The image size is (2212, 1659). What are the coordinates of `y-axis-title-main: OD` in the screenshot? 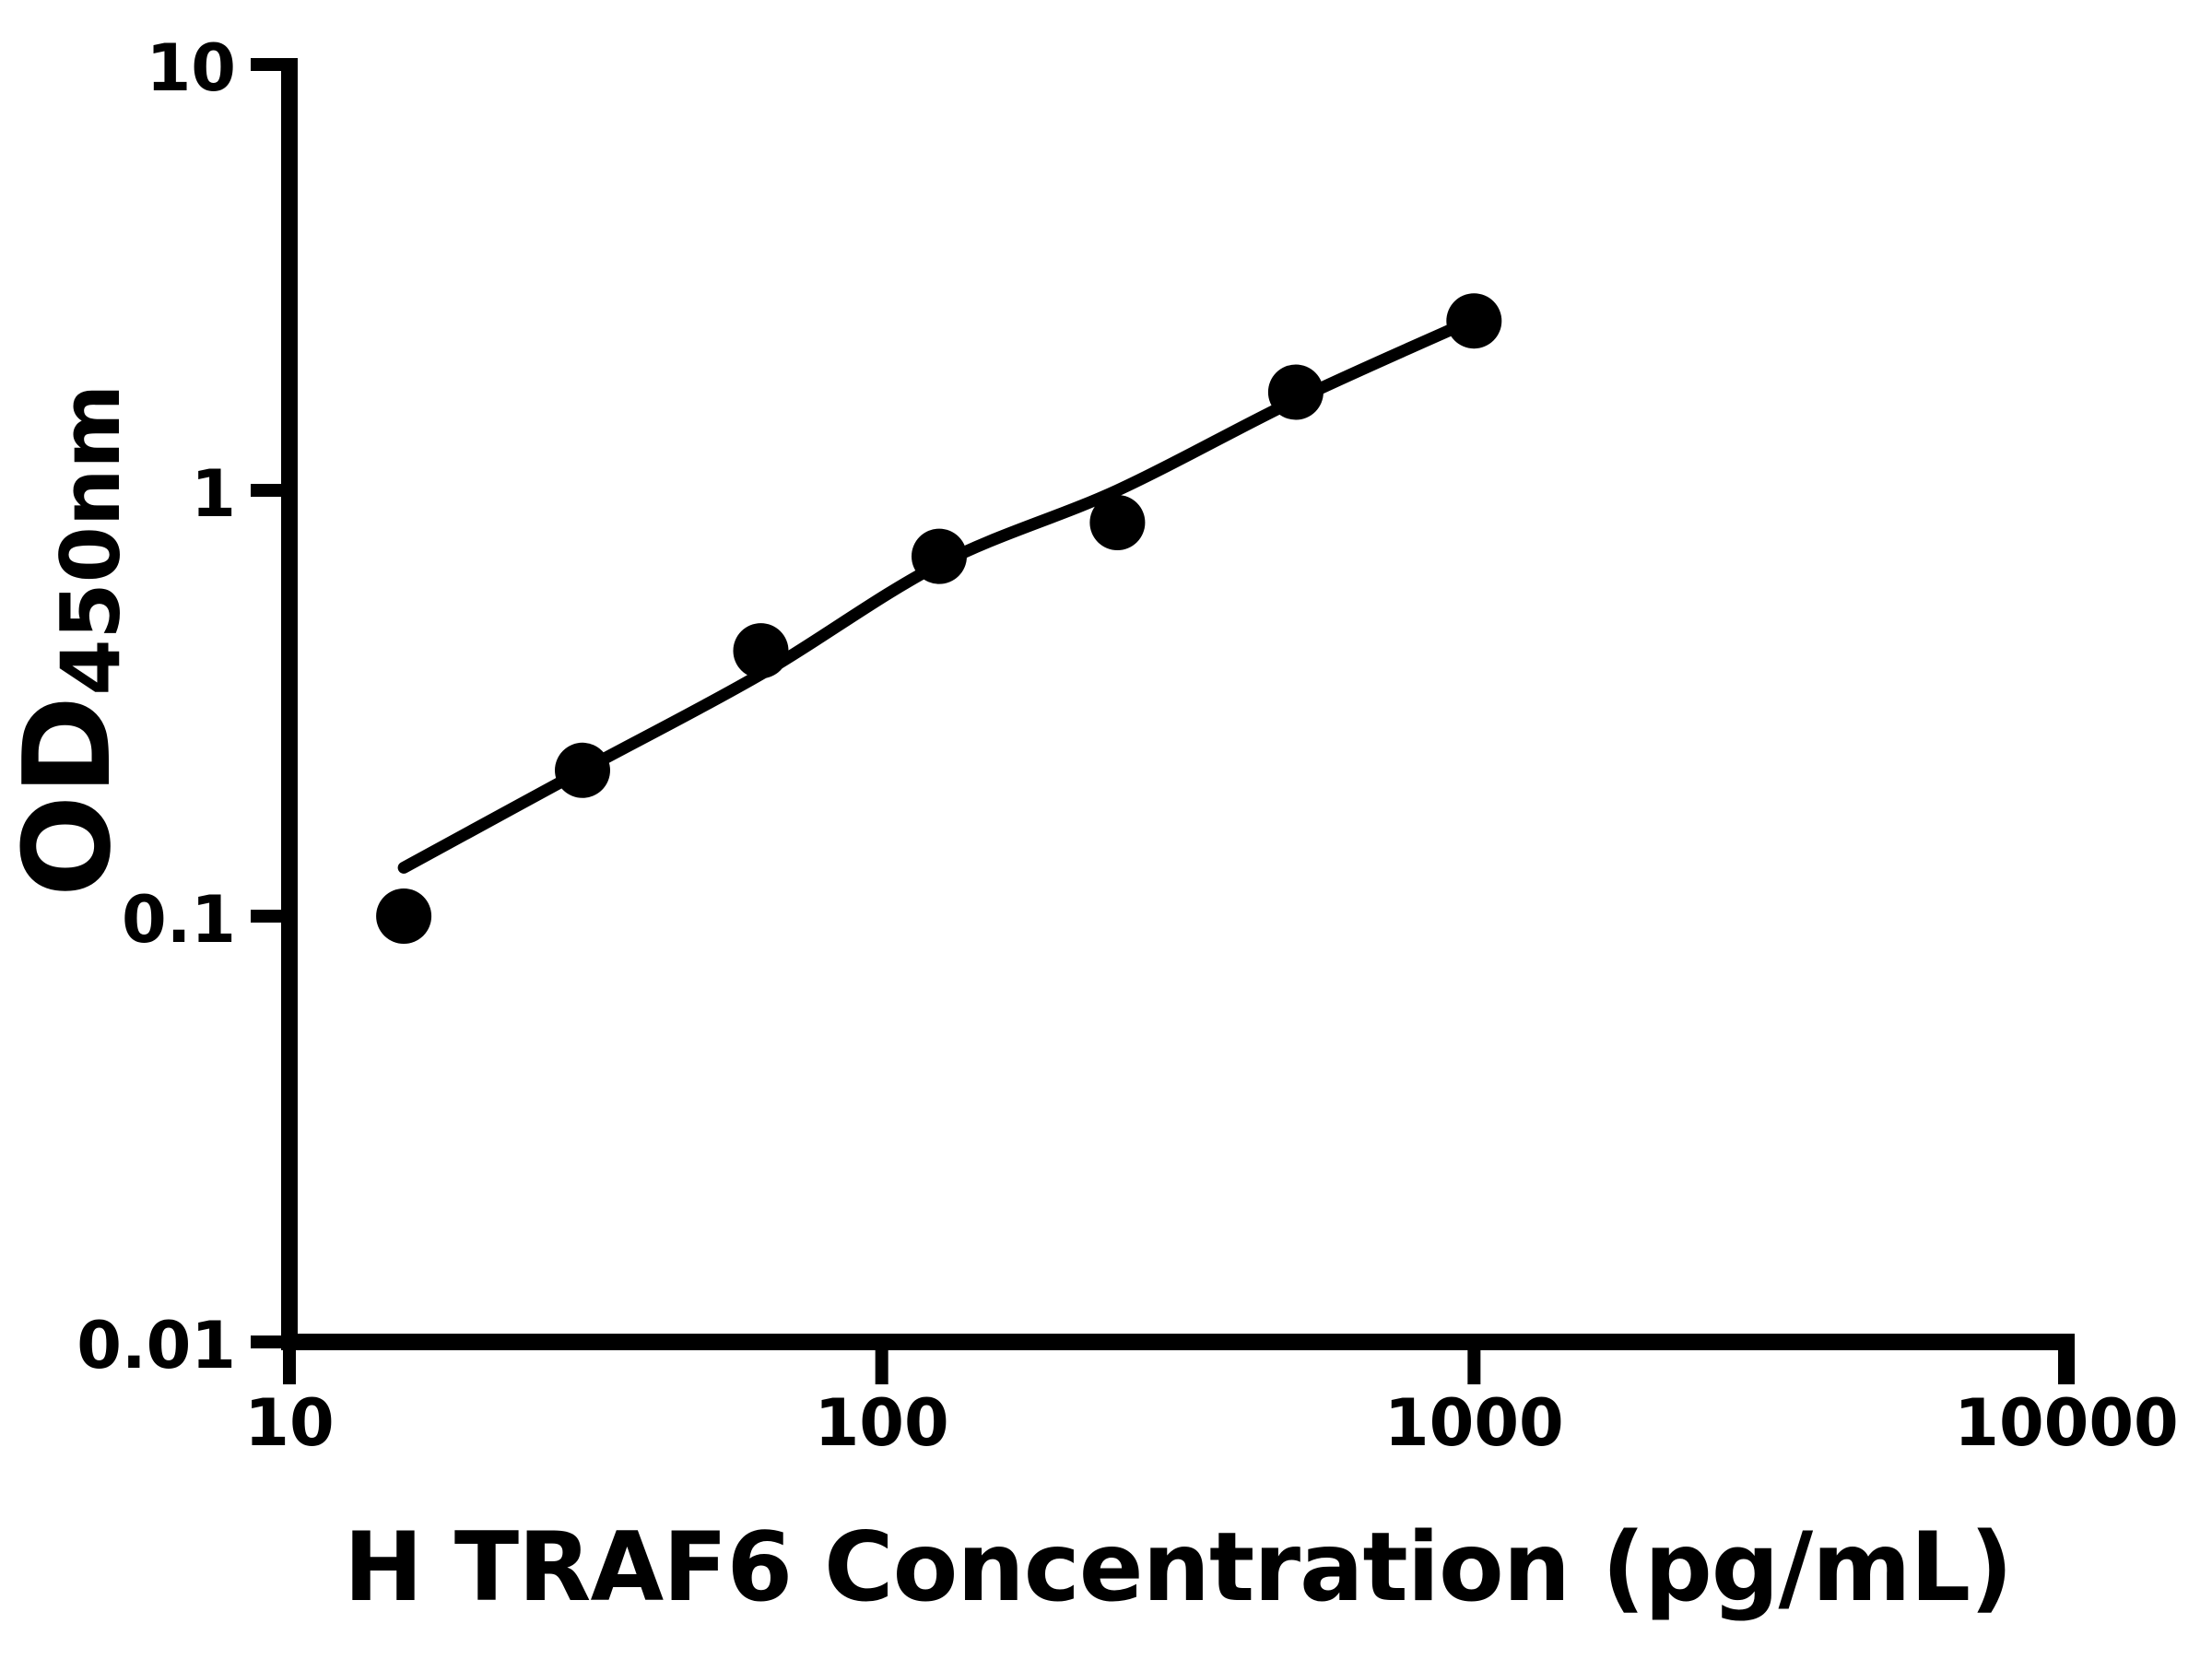 It's located at (68, 796).